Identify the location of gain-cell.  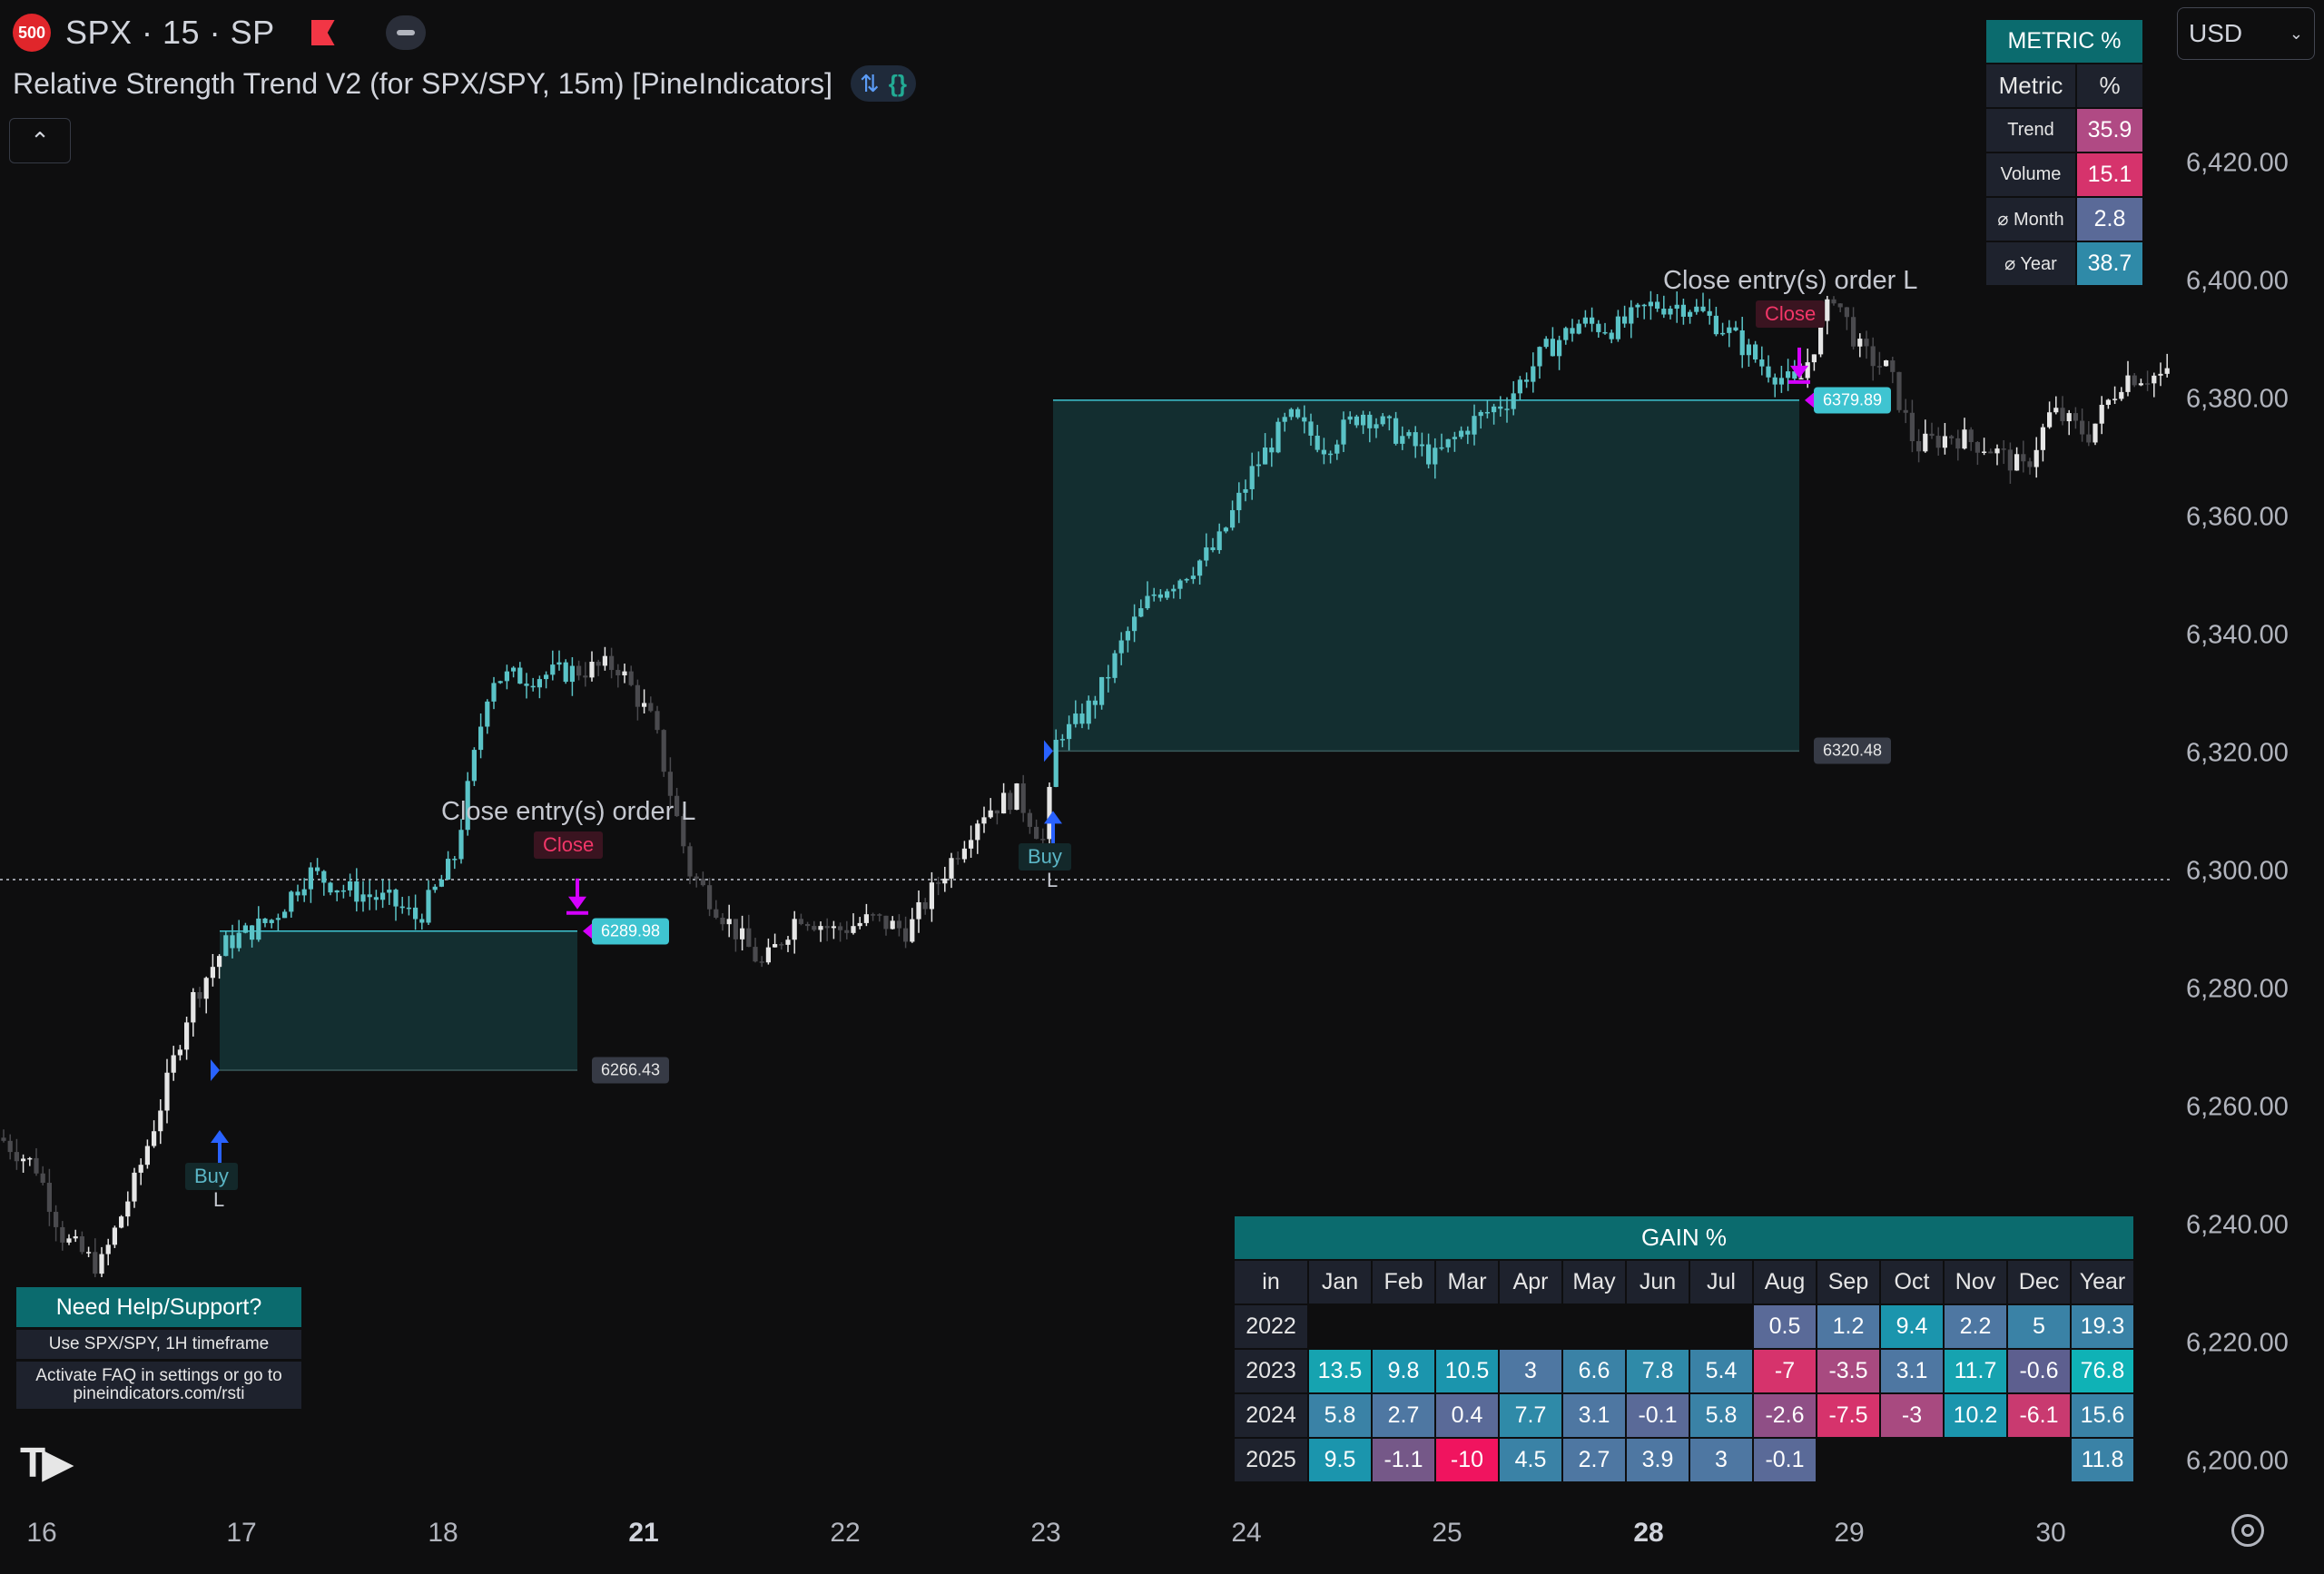
(1848, 1460).